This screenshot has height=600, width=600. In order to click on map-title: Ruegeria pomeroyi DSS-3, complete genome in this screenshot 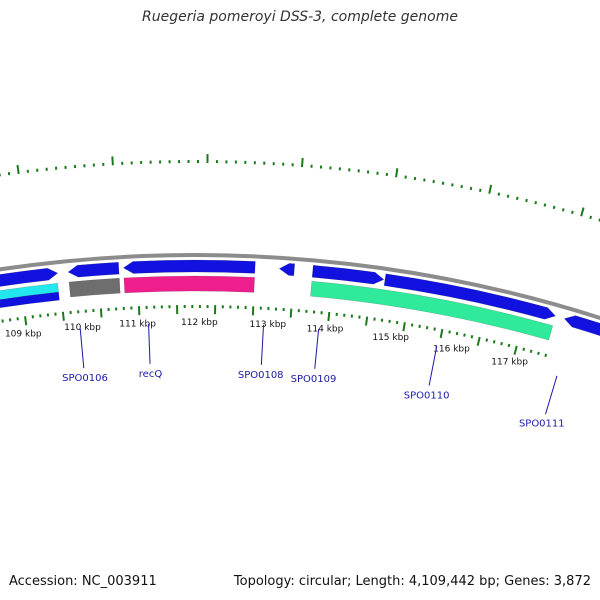, I will do `click(300, 17)`.